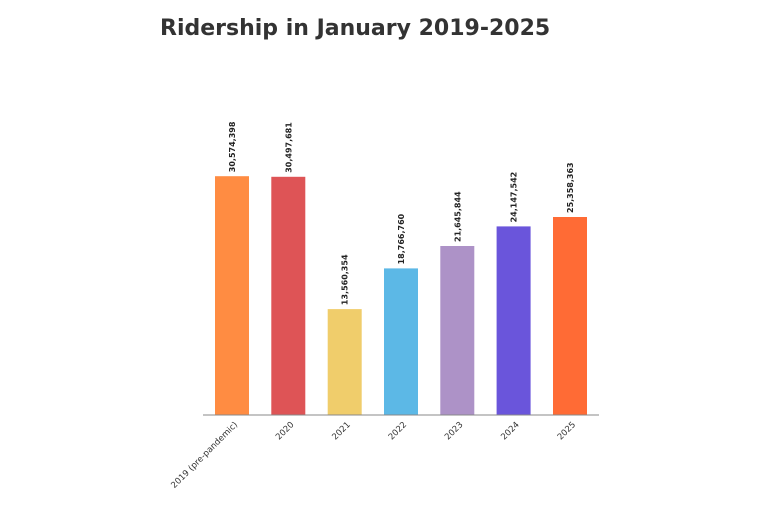  I want to click on category-label-2: 2021, so click(341, 431).